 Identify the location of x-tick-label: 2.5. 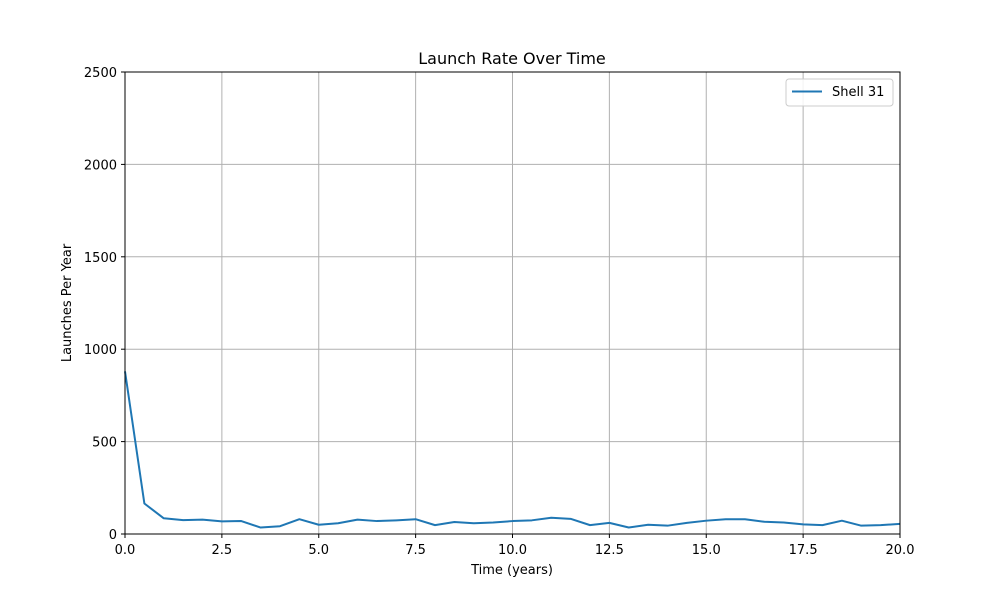
(222, 550).